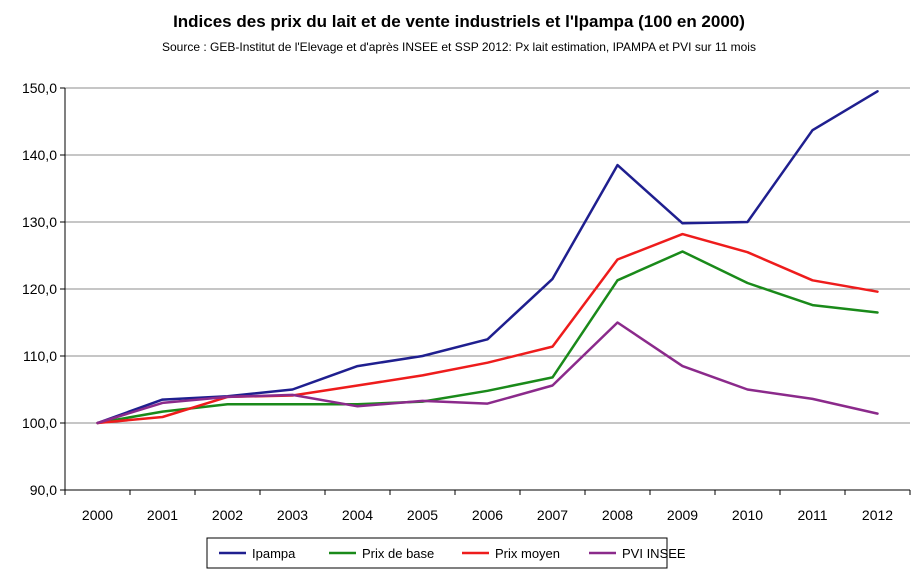 This screenshot has width=918, height=576. Describe the element at coordinates (654, 553) in the screenshot. I see `legend-label: PVI INSEE` at that location.